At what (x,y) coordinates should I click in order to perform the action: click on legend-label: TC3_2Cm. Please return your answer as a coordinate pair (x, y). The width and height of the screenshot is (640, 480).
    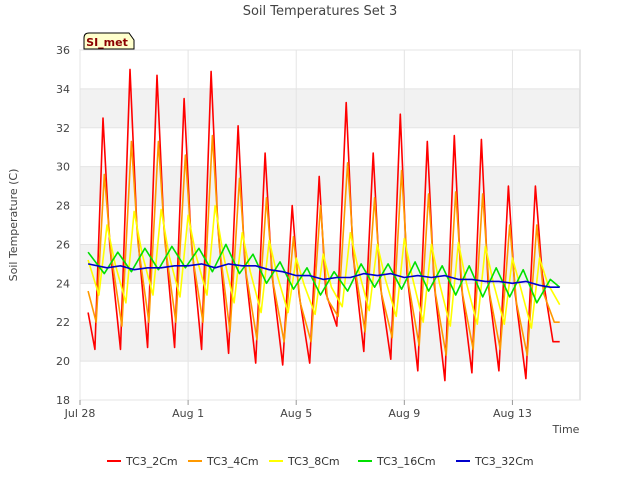
    Looking at the image, I should click on (151, 461).